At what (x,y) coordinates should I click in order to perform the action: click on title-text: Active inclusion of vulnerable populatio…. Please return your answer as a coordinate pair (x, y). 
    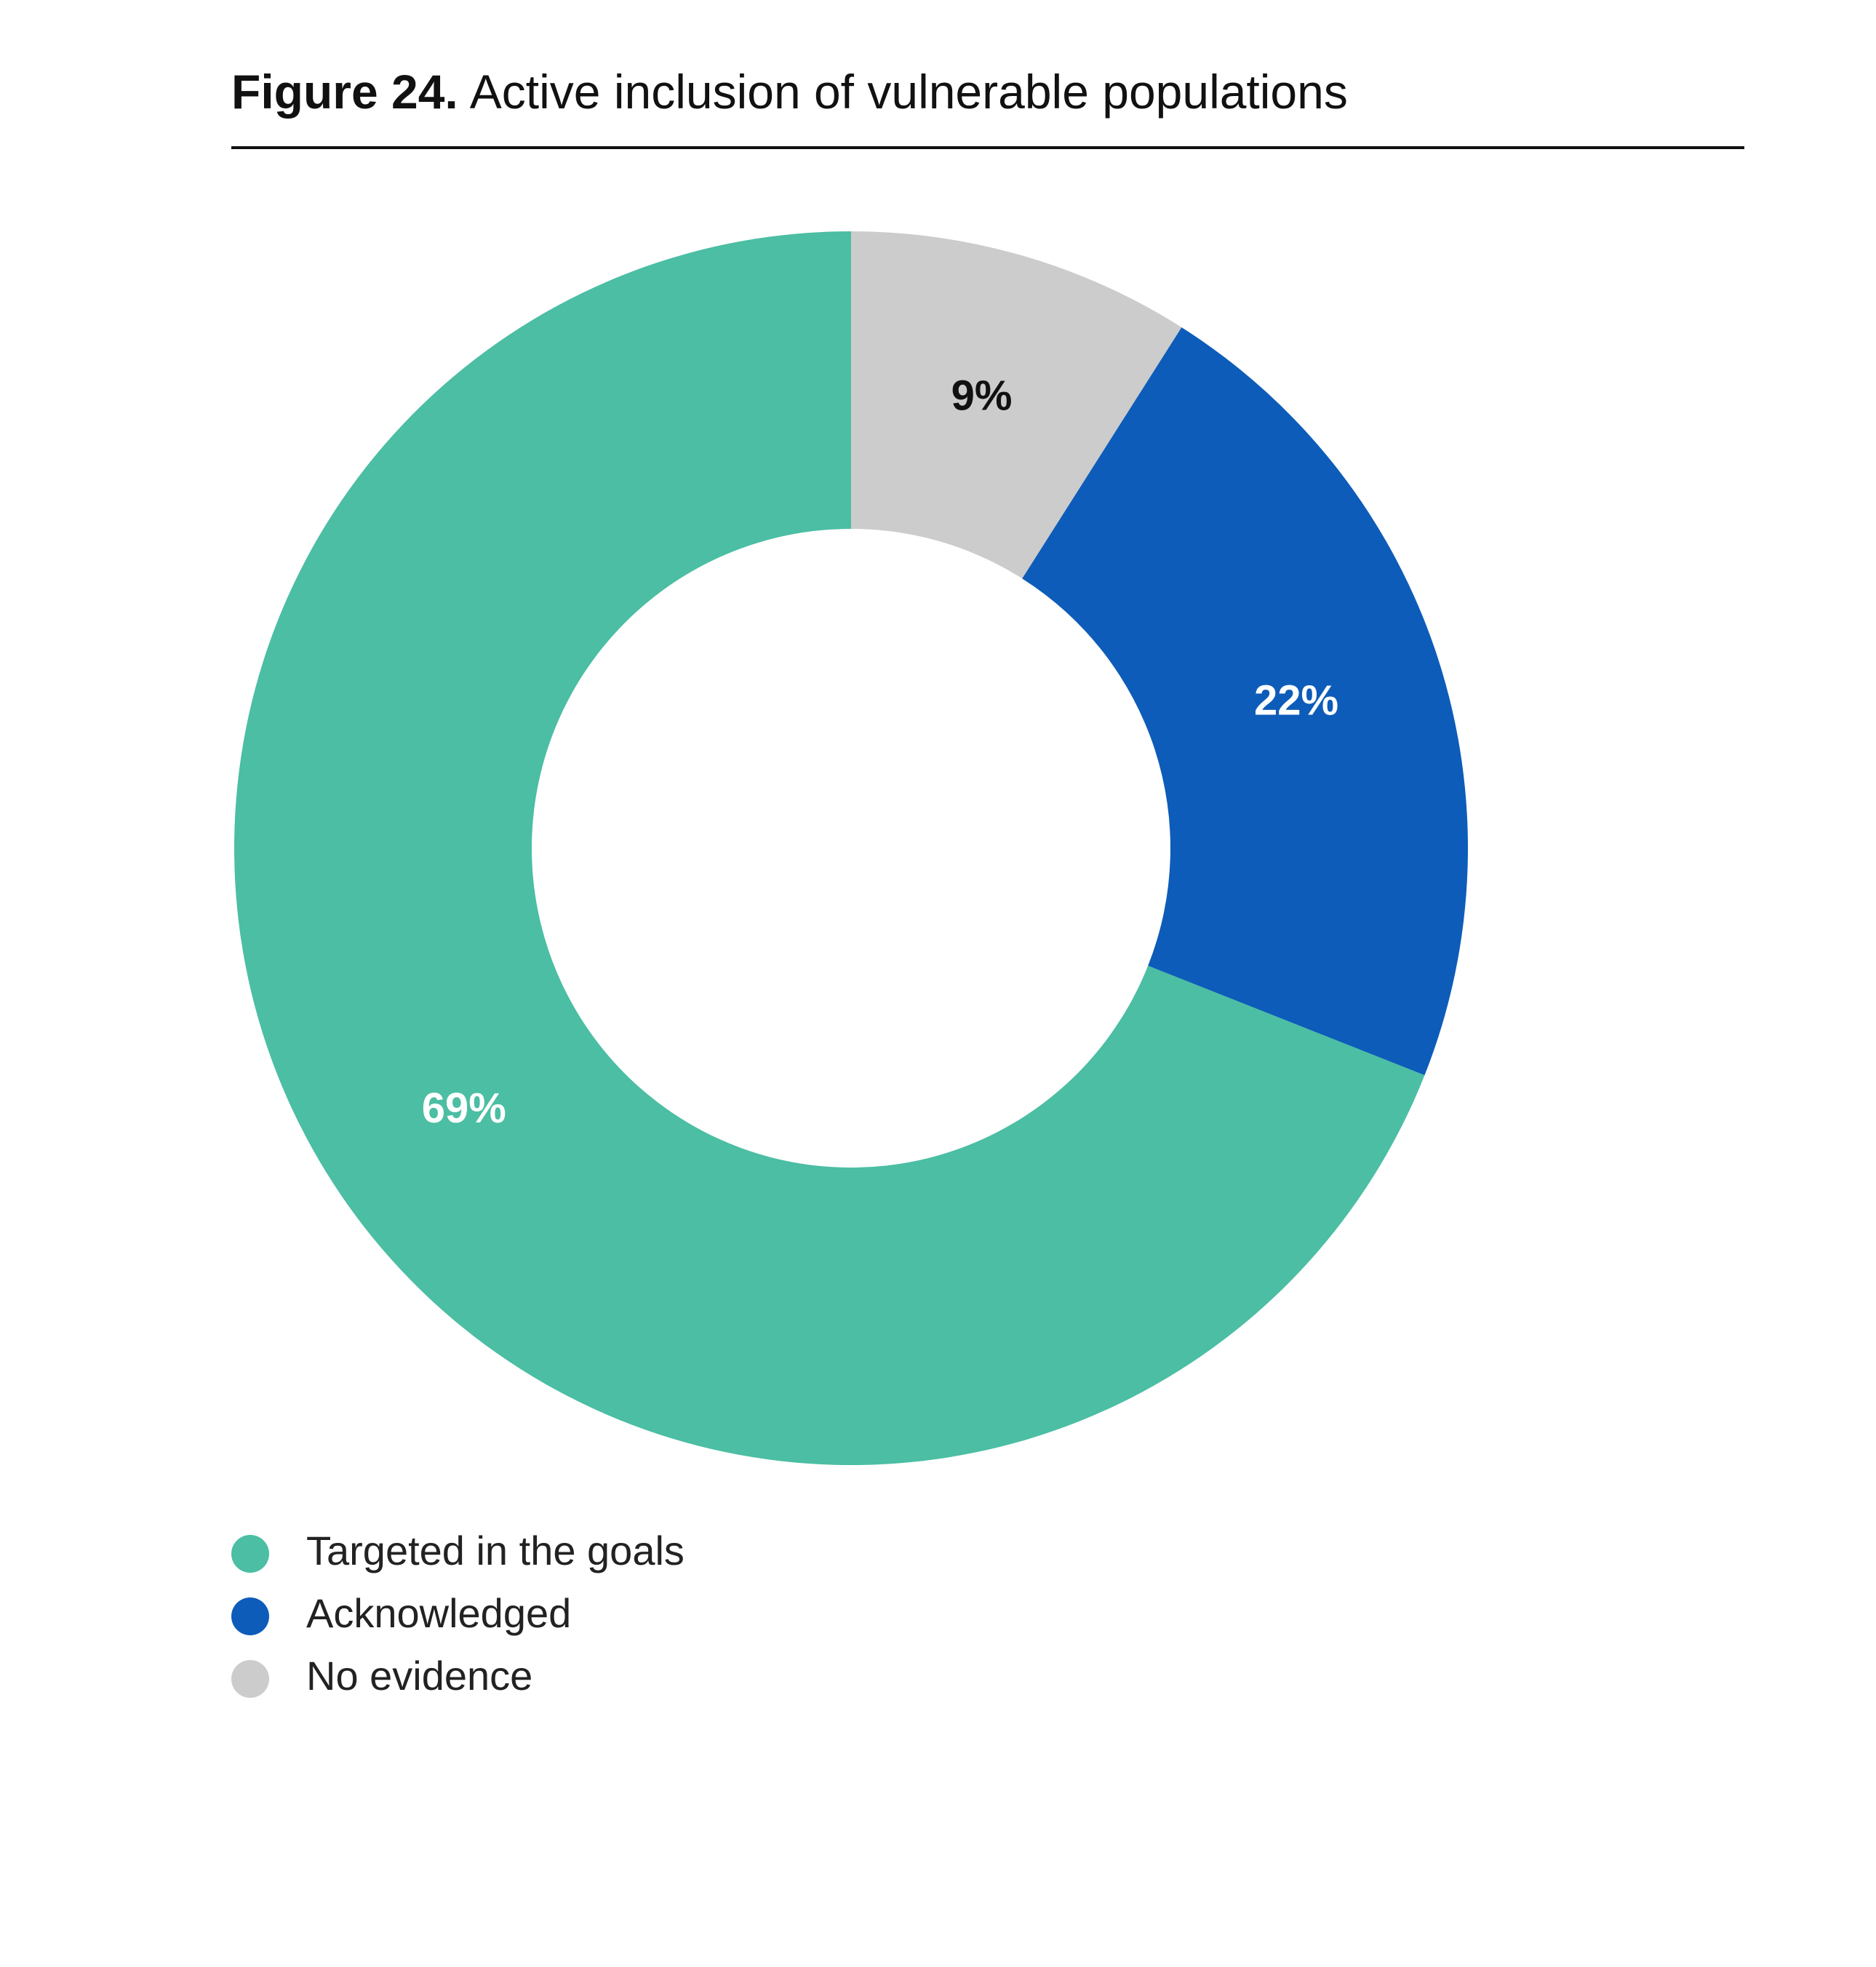
    Looking at the image, I should click on (909, 92).